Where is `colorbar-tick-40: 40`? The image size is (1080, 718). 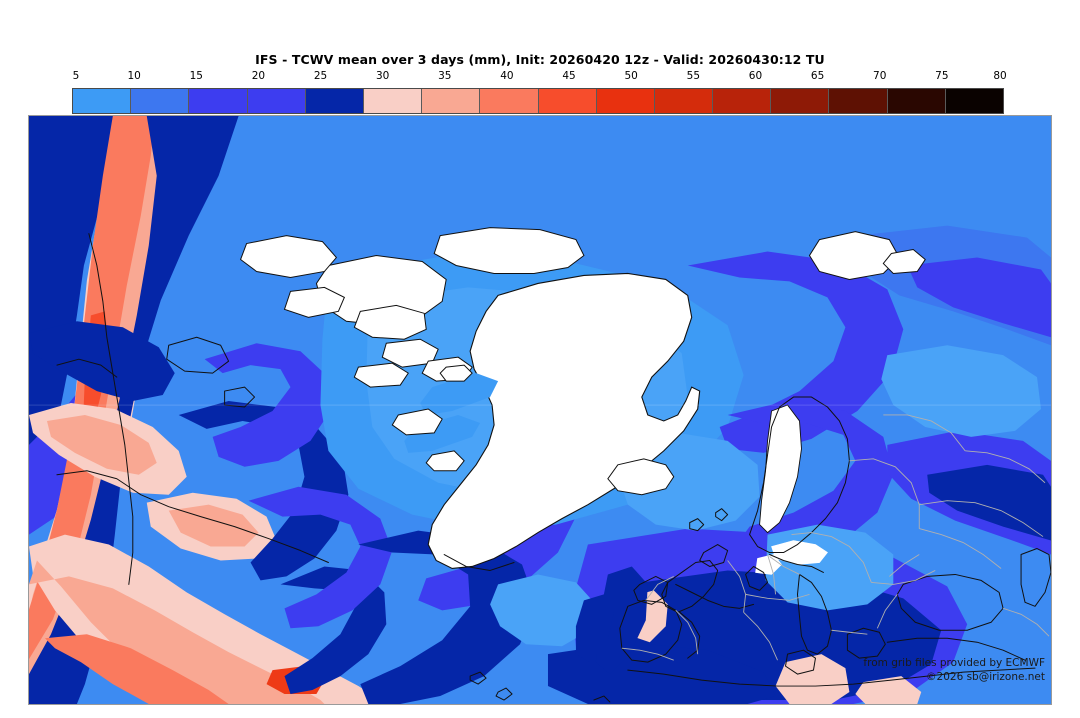 colorbar-tick-40: 40 is located at coordinates (507, 76).